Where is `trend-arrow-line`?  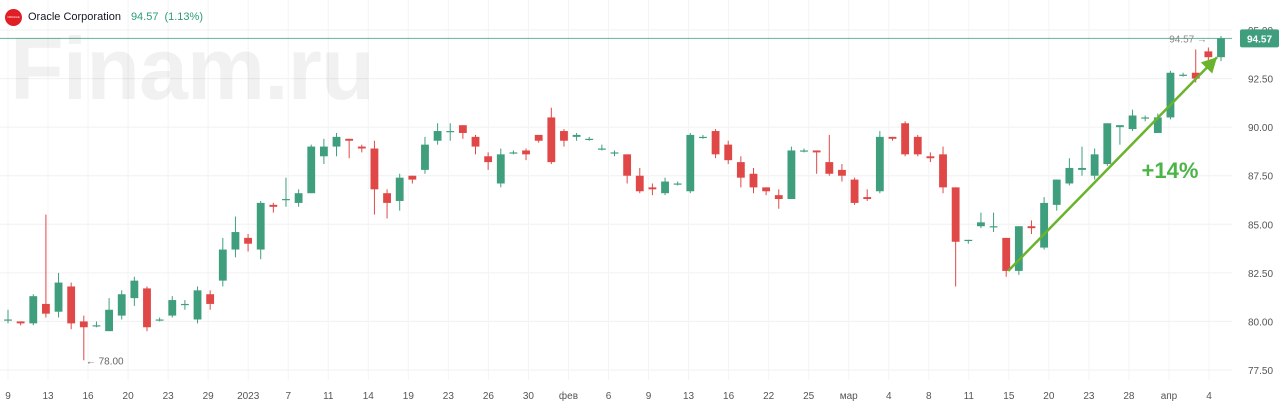
trend-arrow-line is located at coordinates (1112, 164).